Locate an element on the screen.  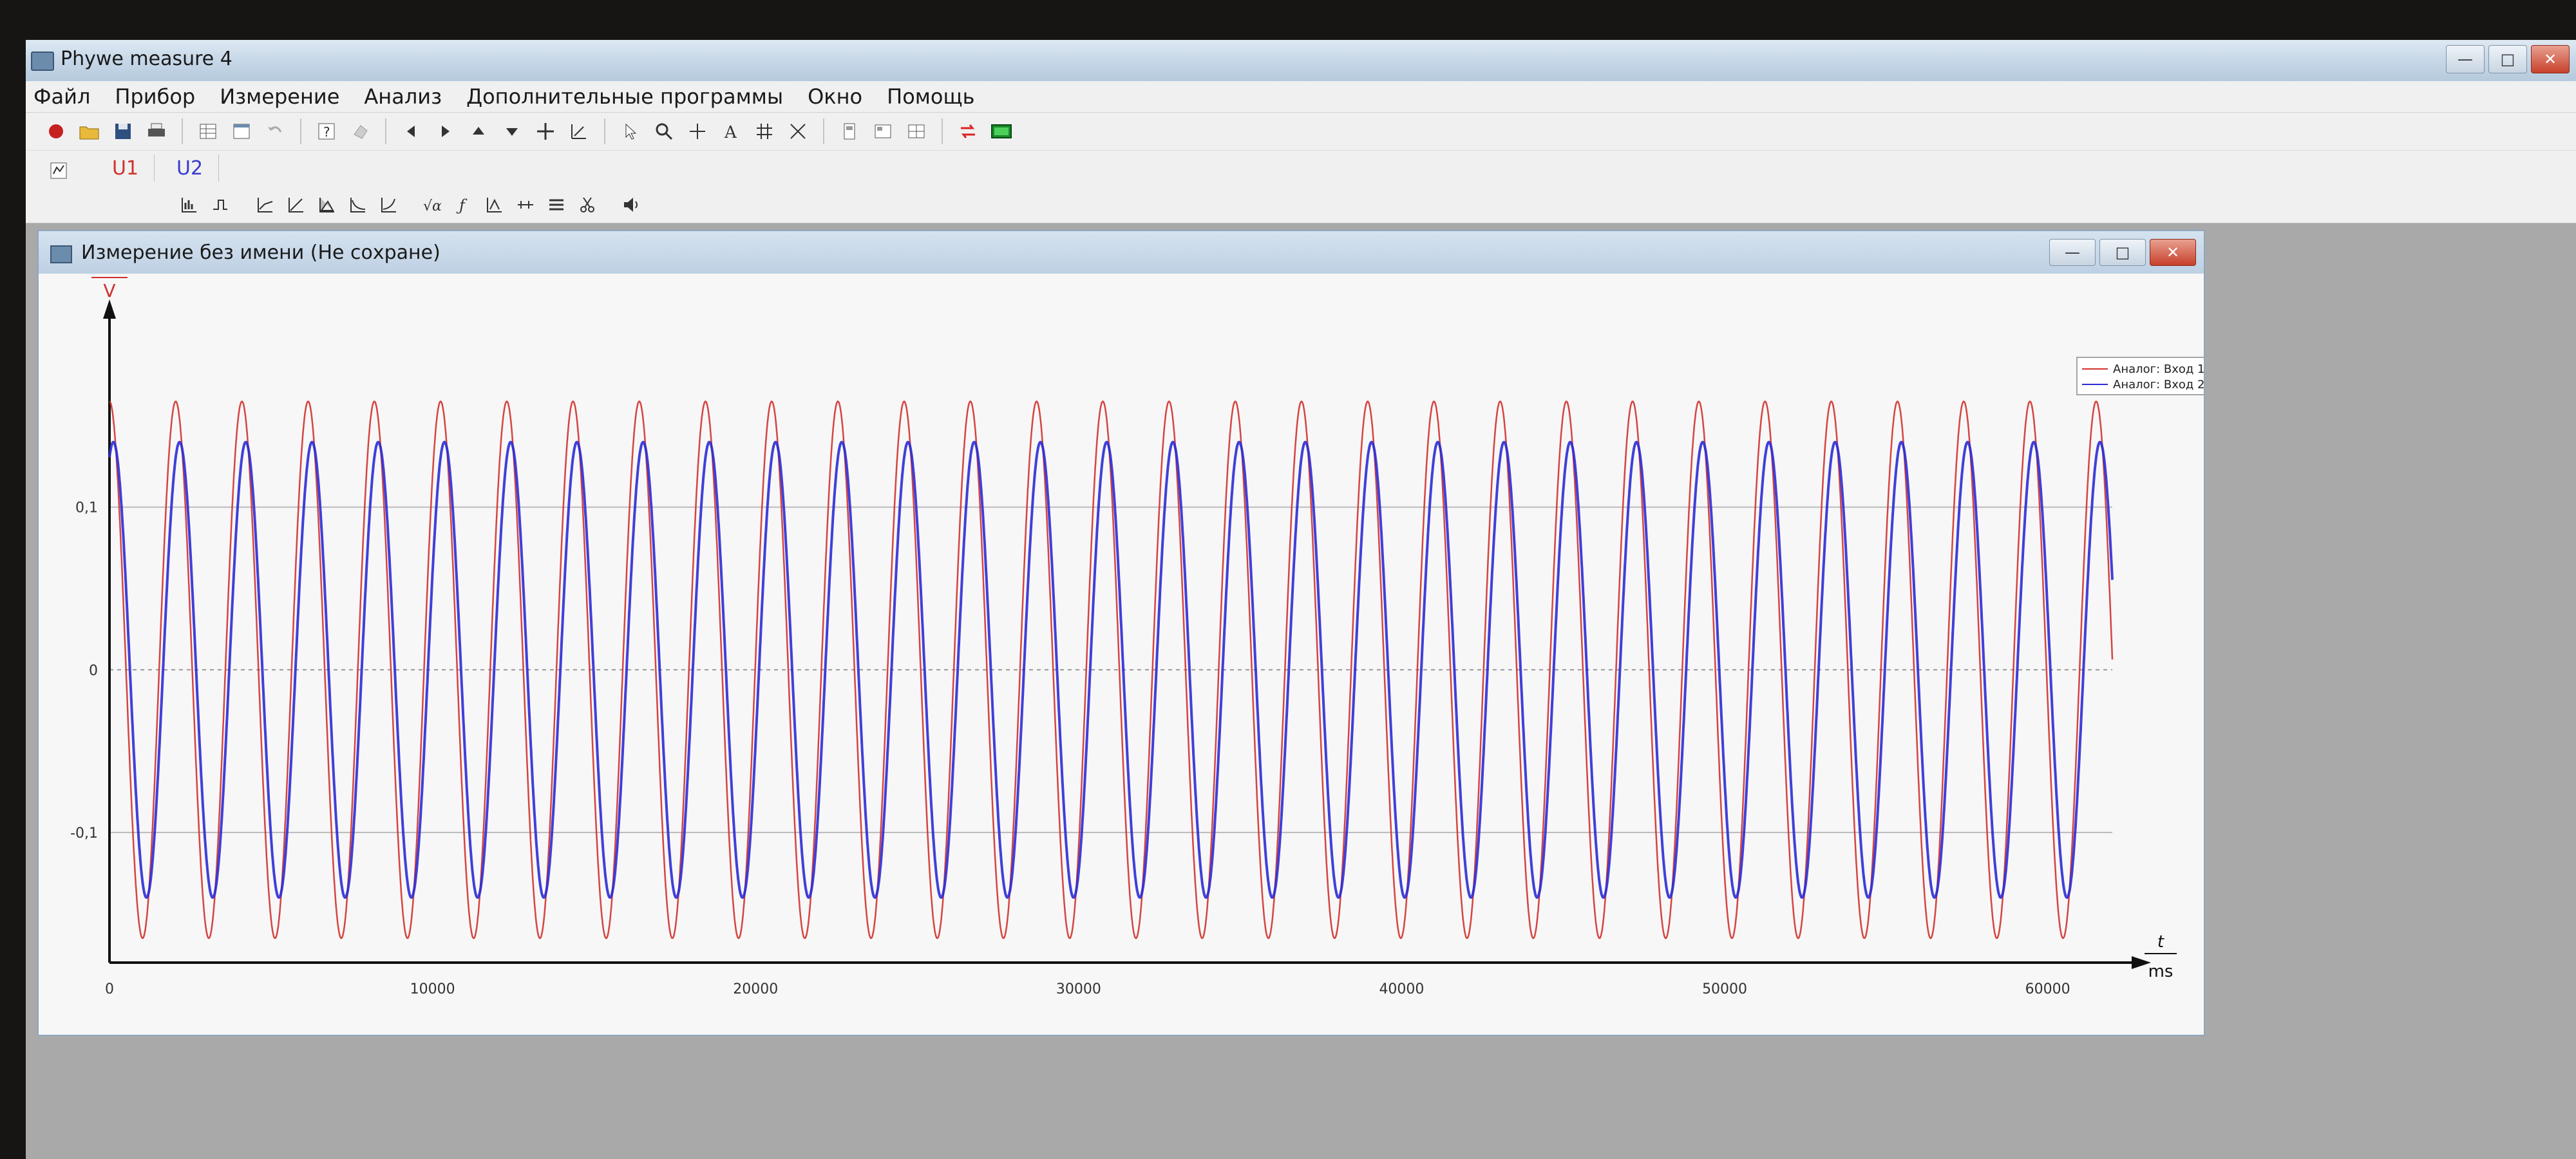
window-controls: — □ ✕ is located at coordinates (2508, 59).